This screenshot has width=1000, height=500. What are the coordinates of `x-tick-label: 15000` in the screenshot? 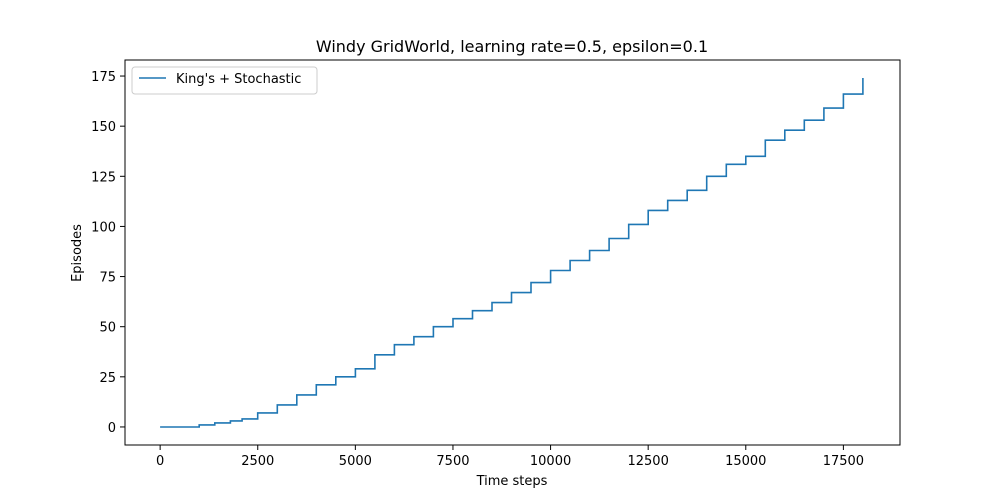 It's located at (745, 461).